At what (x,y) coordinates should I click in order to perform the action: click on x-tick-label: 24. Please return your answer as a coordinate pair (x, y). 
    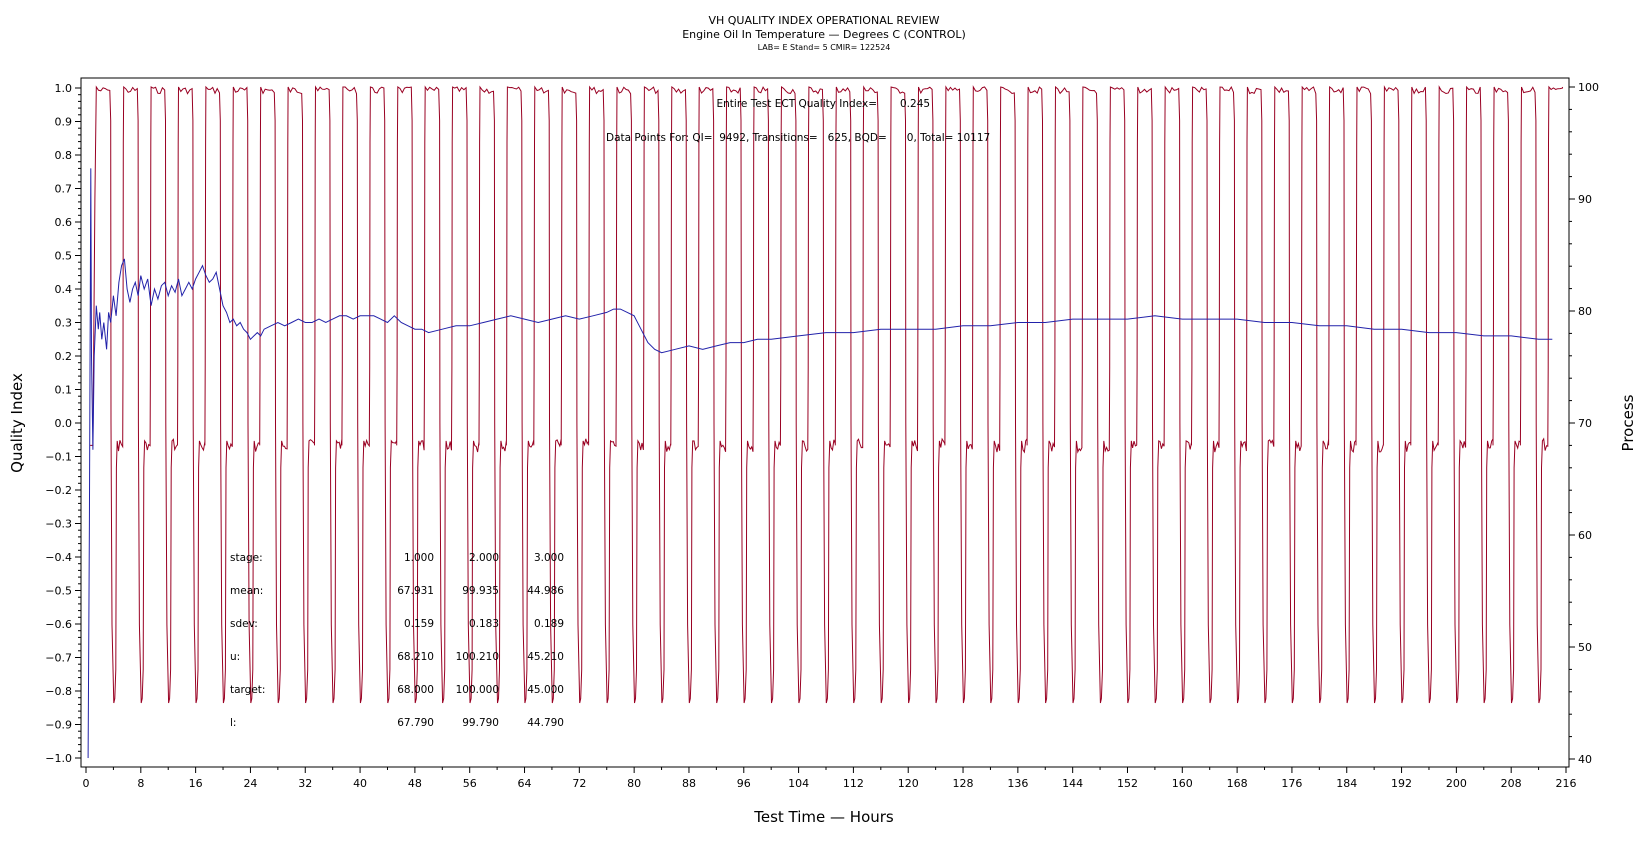
    Looking at the image, I should click on (250, 783).